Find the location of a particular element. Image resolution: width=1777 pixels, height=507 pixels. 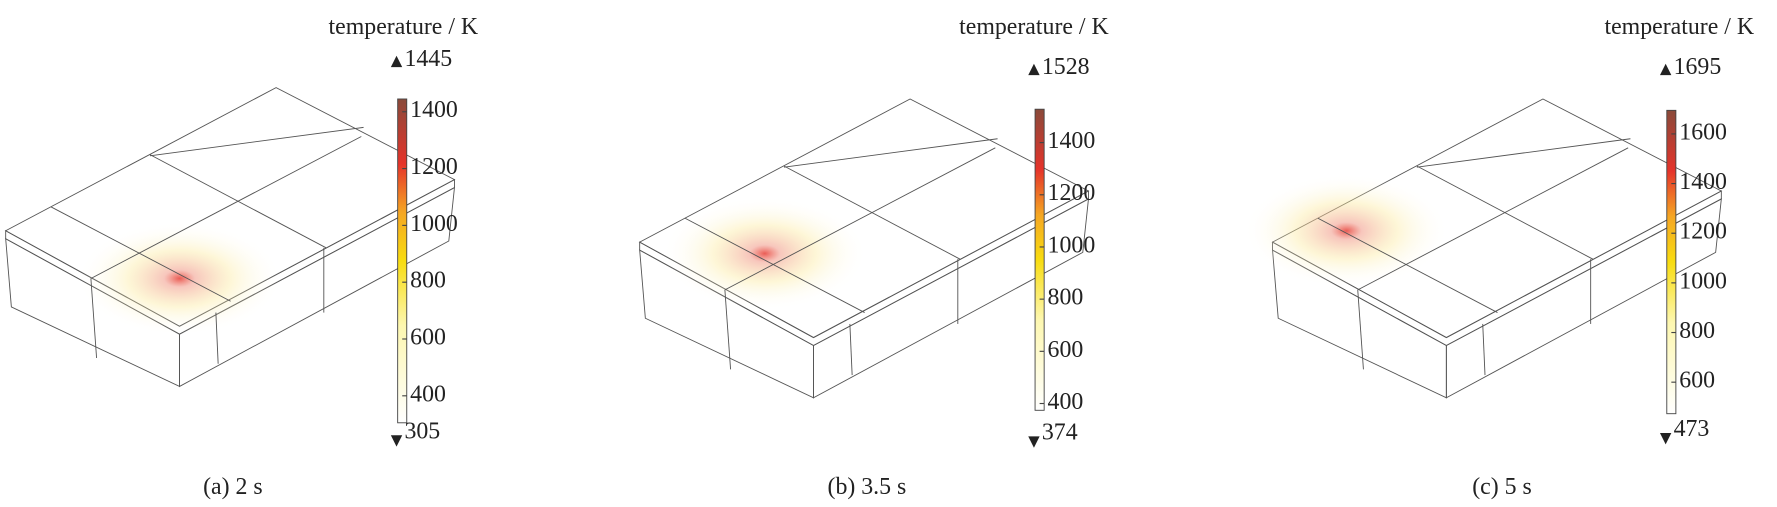

panel-caption: (a) 2 s is located at coordinates (233, 487).